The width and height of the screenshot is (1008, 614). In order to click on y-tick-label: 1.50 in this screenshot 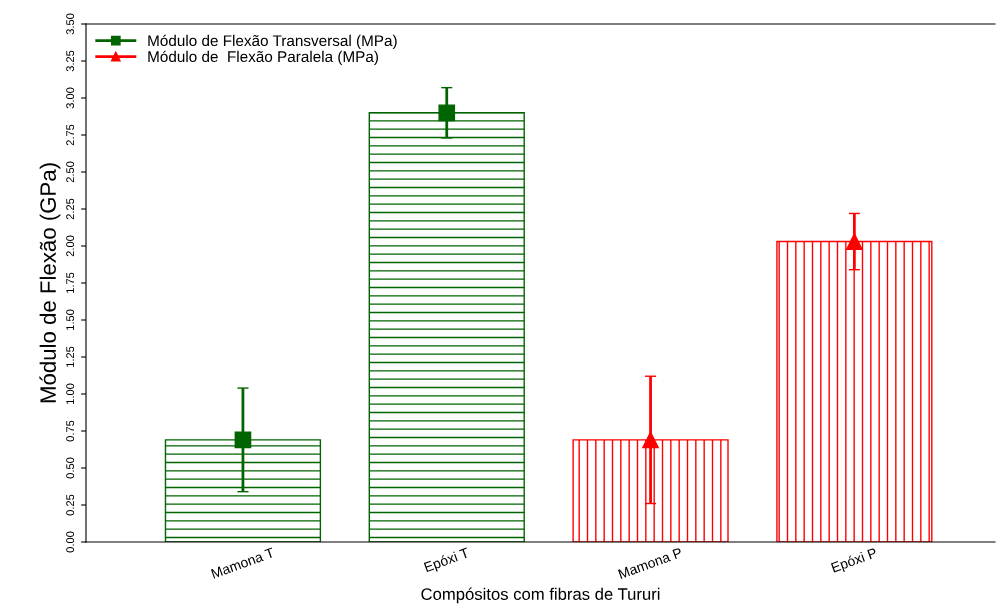, I will do `click(70, 319)`.